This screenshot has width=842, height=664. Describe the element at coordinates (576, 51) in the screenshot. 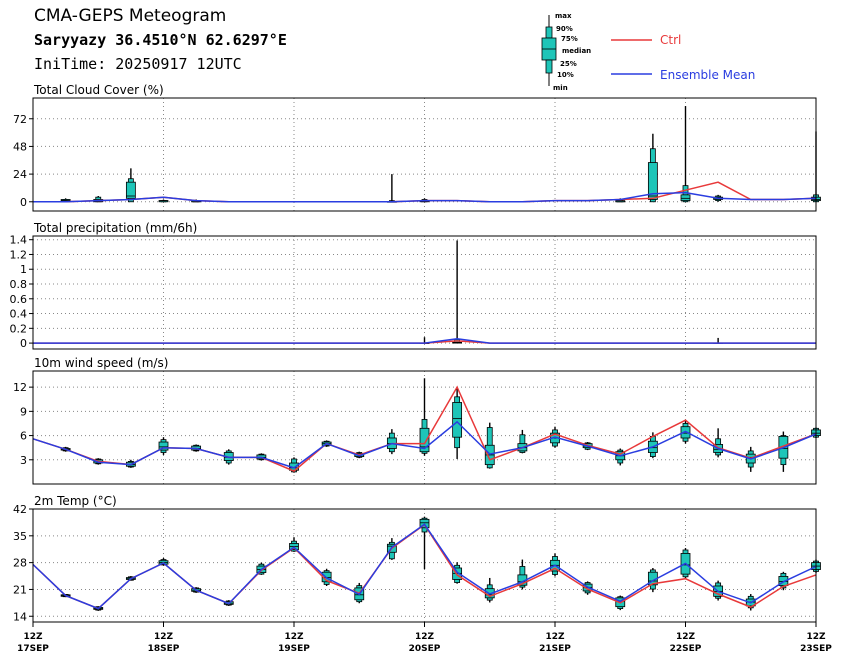

I see `legend-label-median: median` at that location.